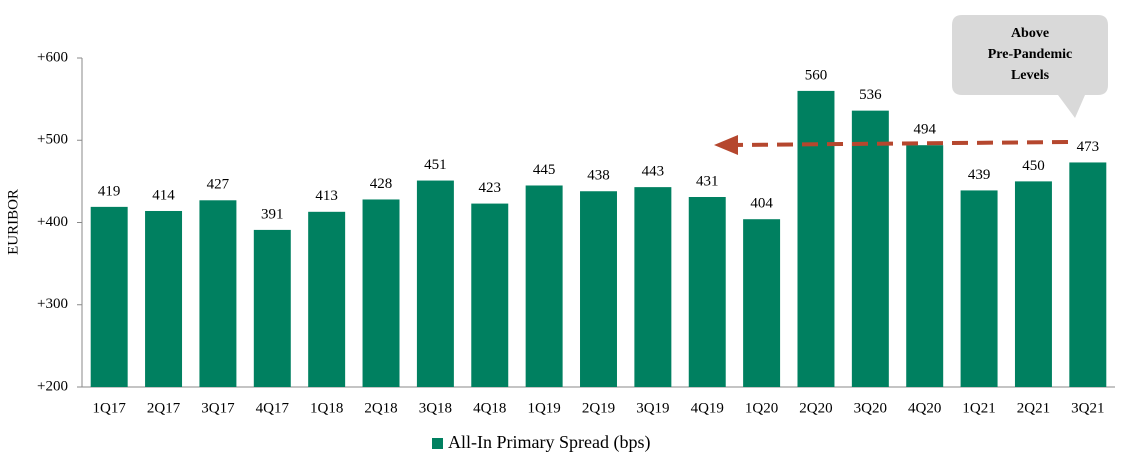 This screenshot has width=1125, height=465. What do you see at coordinates (924, 408) in the screenshot?
I see `x-tick-label: 4Q20` at bounding box center [924, 408].